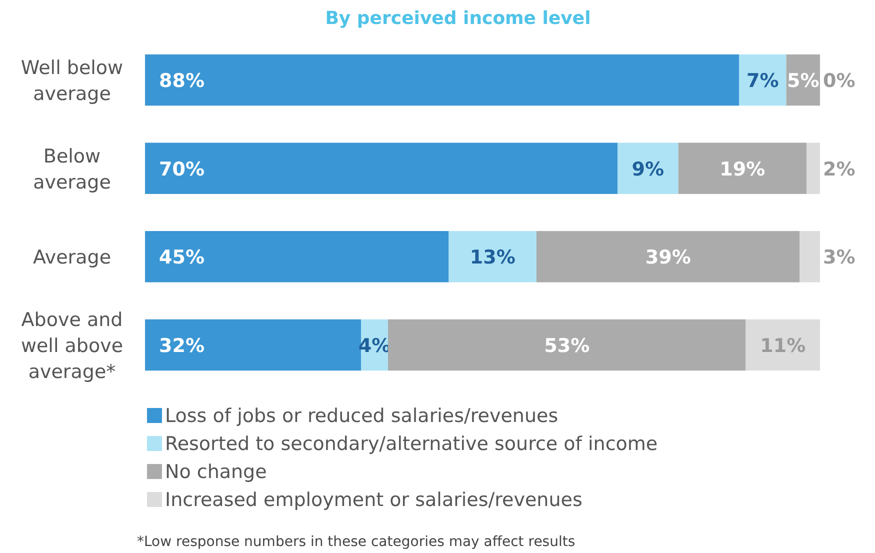 The width and height of the screenshot is (875, 553). What do you see at coordinates (181, 81) in the screenshot?
I see `data-label: 88%` at bounding box center [181, 81].